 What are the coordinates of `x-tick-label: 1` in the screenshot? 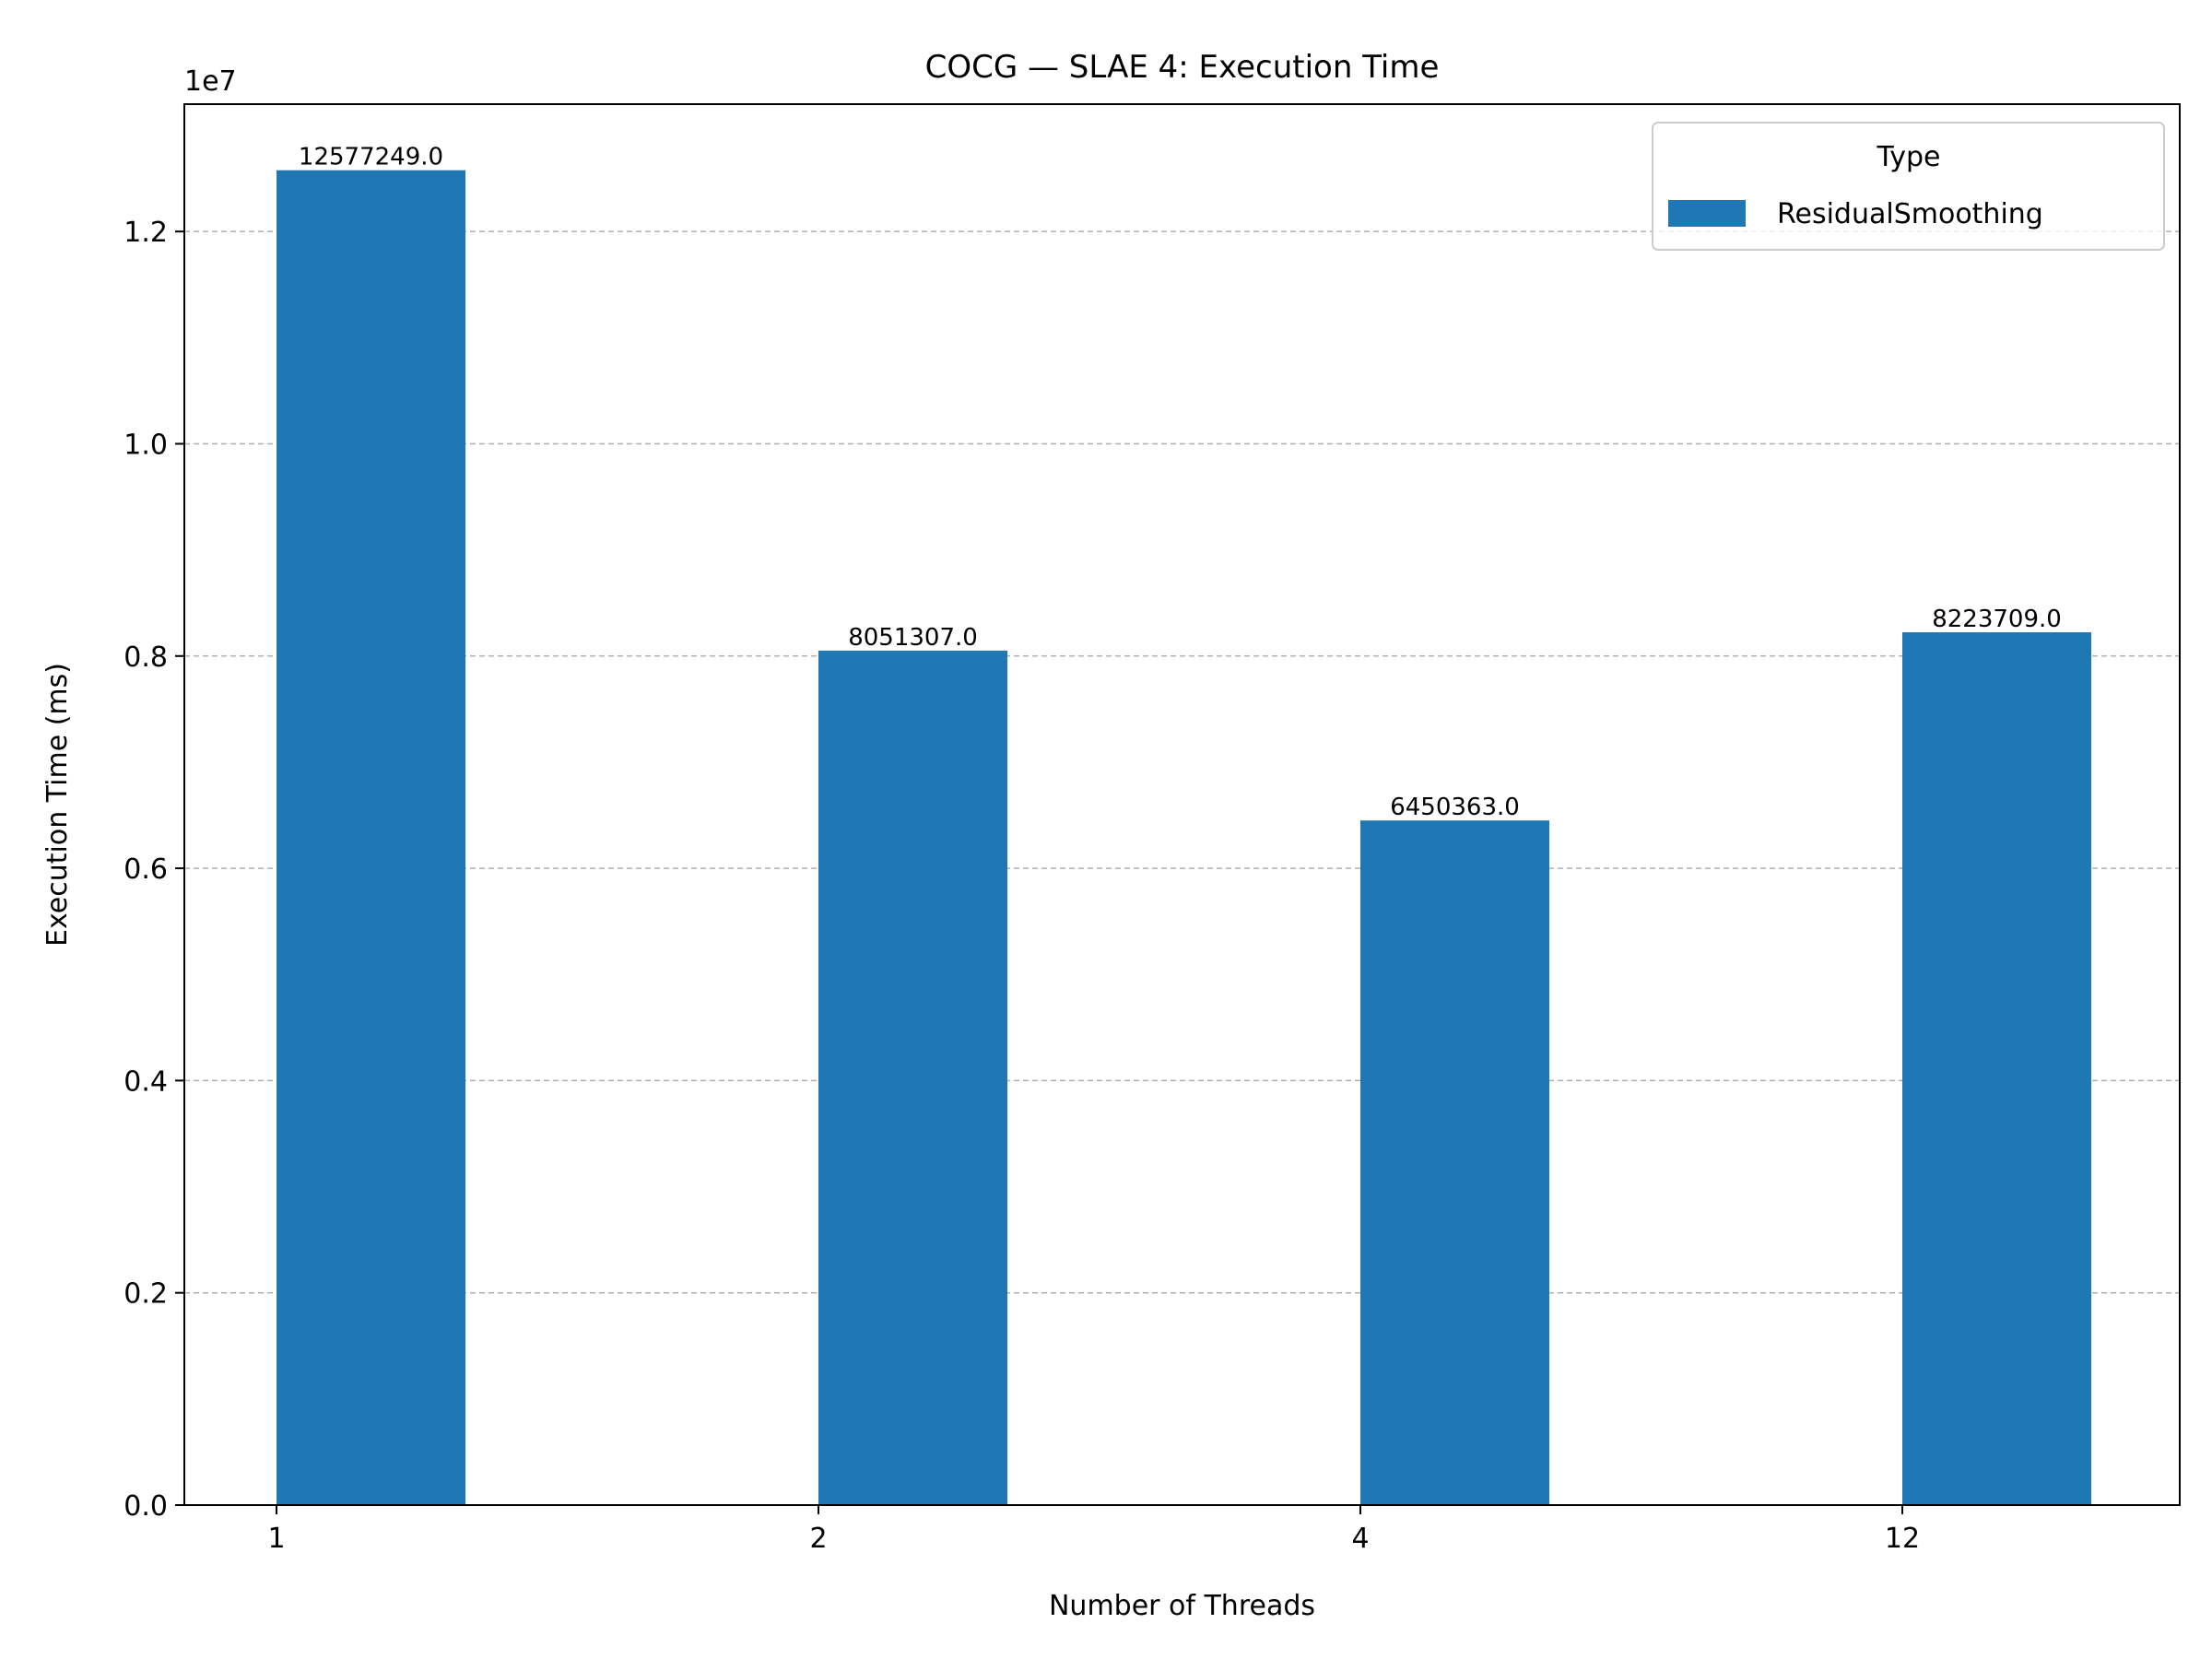 It's located at (276, 1539).